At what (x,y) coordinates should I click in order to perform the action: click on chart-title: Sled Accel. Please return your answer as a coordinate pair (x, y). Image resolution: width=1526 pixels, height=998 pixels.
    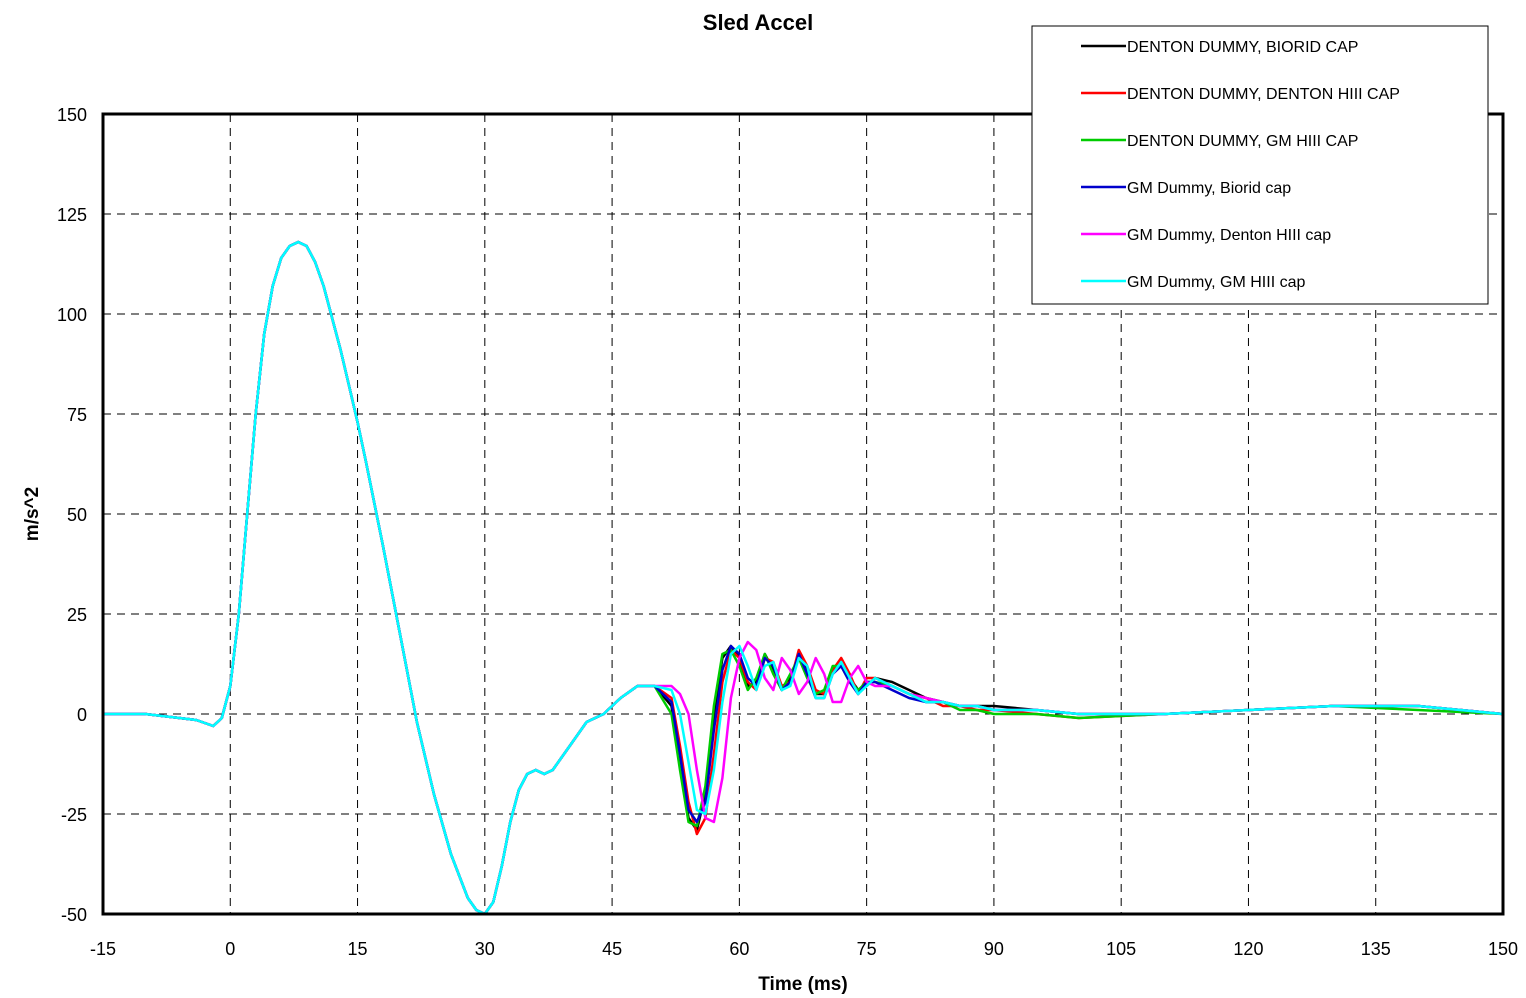
    Looking at the image, I should click on (758, 22).